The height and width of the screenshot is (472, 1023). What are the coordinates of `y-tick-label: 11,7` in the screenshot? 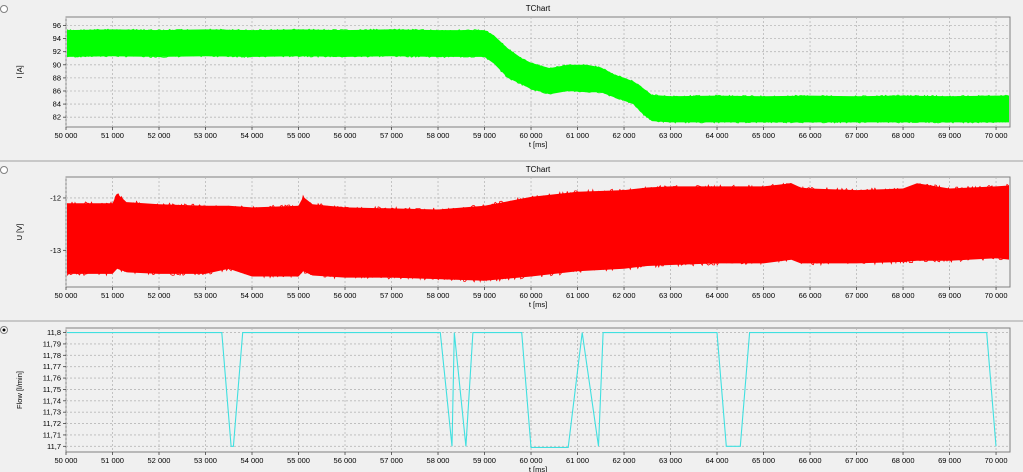 It's located at (54, 446).